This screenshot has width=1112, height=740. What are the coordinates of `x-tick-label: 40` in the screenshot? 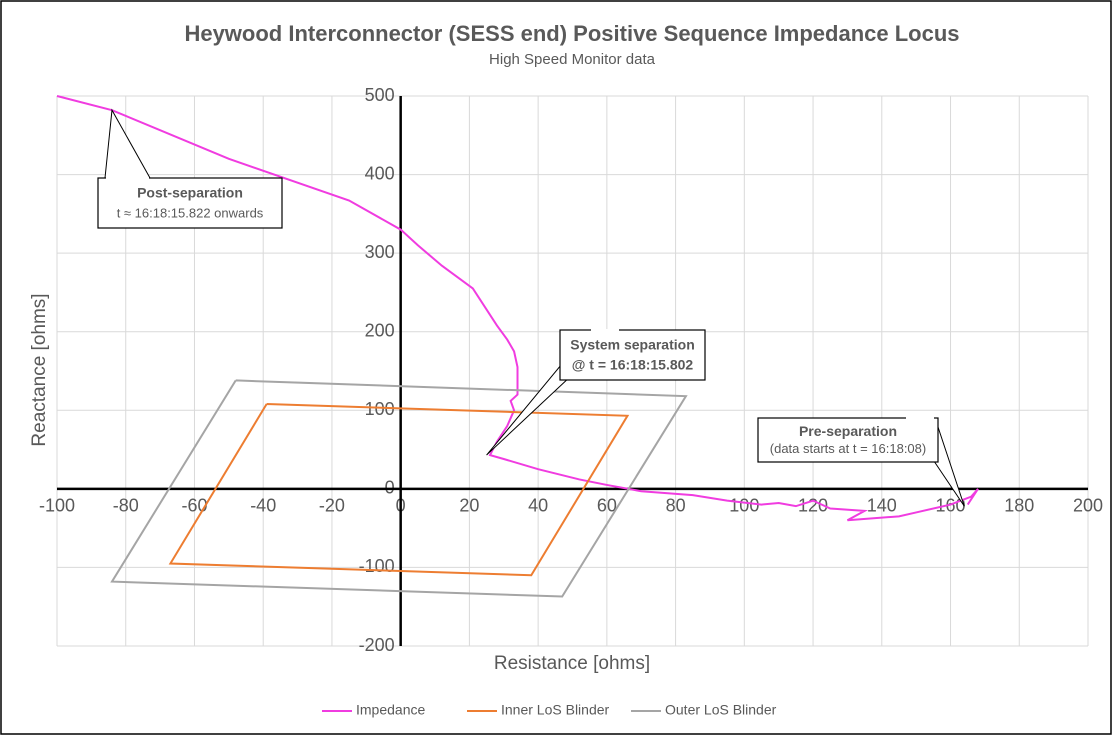 It's located at (538, 506).